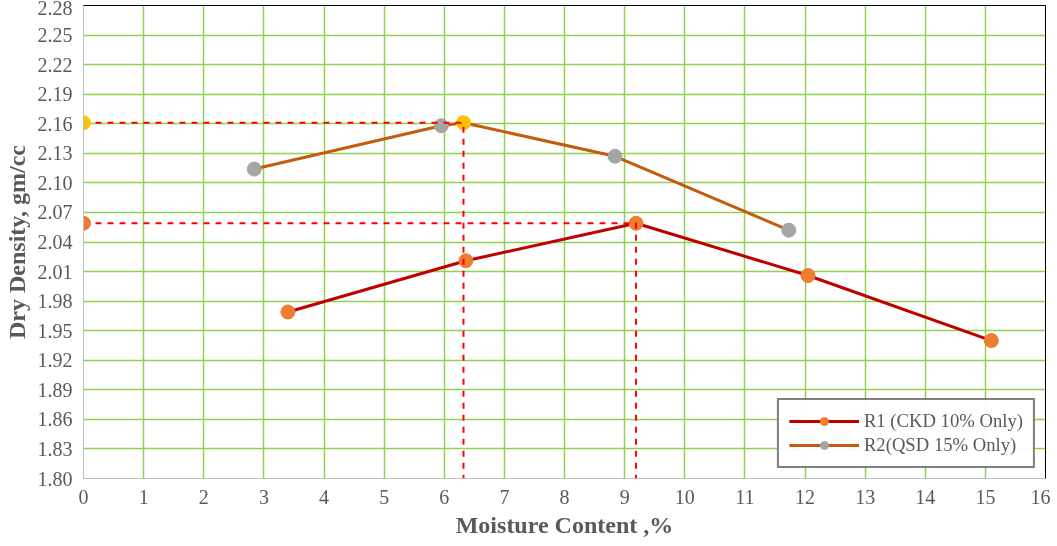 Image resolution: width=1057 pixels, height=546 pixels. What do you see at coordinates (203, 496) in the screenshot?
I see `x-tick-label: 2` at bounding box center [203, 496].